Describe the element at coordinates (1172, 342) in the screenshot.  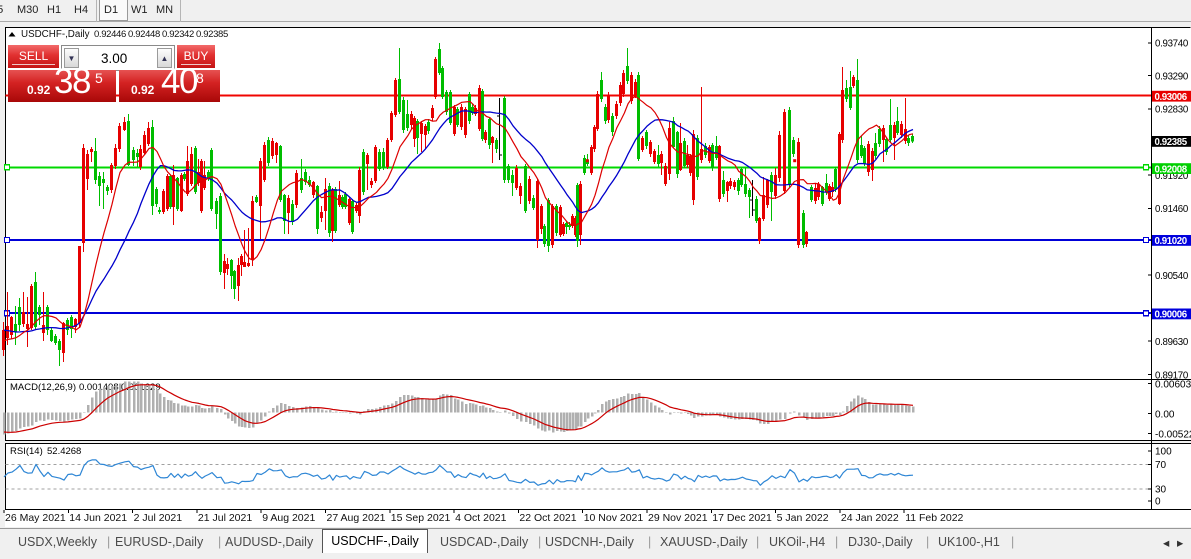
I see `svg-text: 0.89630` at that location.